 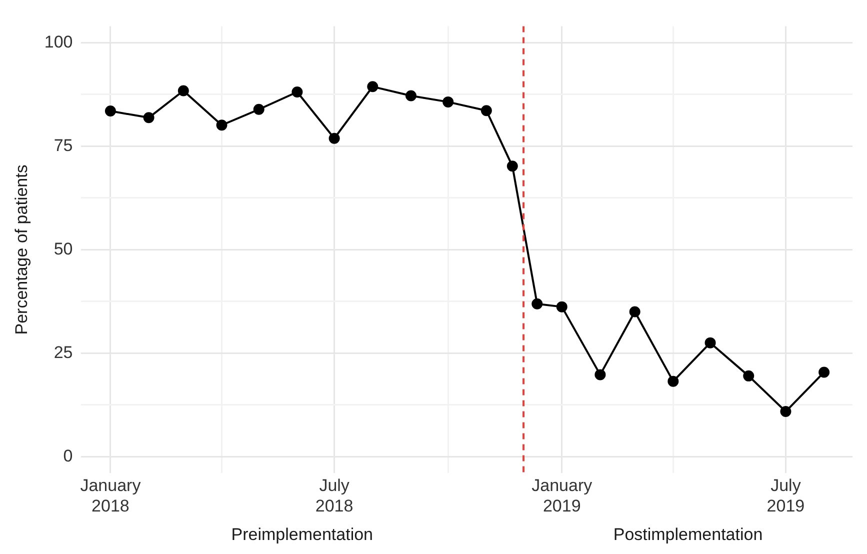 What do you see at coordinates (63, 145) in the screenshot?
I see `y-tick-label: 75` at bounding box center [63, 145].